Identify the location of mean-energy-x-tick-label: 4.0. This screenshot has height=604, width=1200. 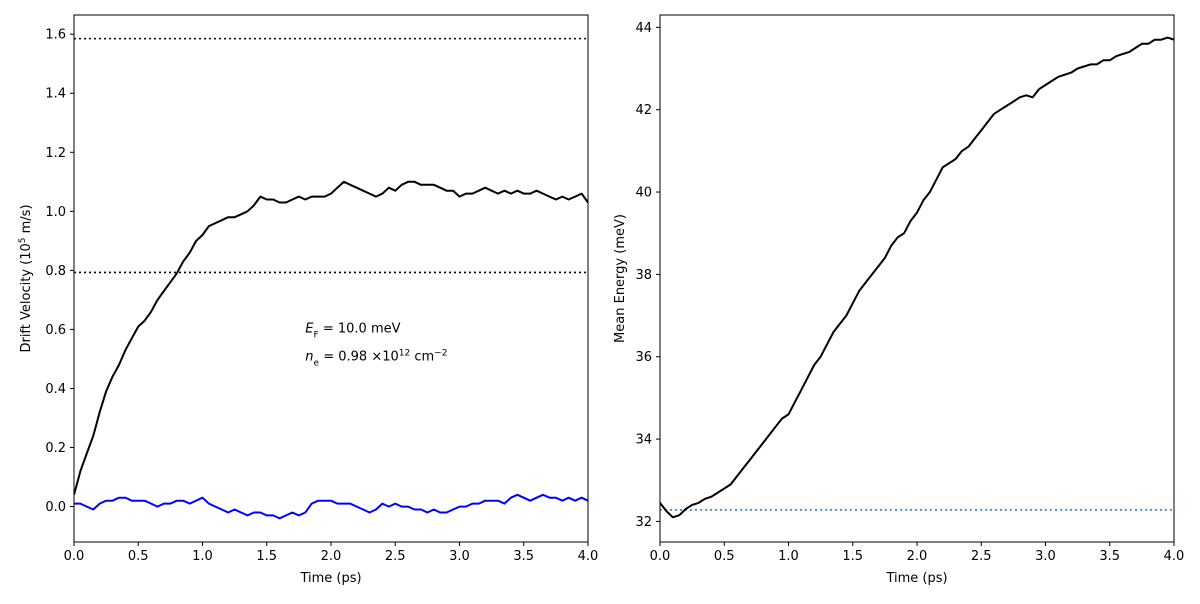
(1174, 556).